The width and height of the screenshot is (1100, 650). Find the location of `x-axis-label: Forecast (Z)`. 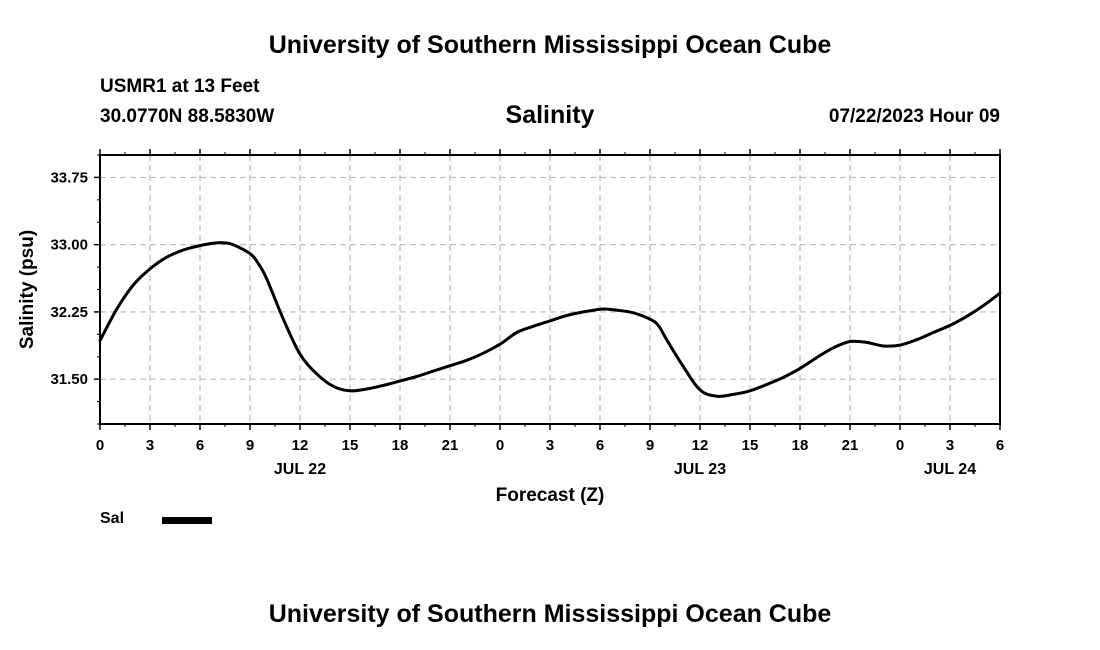

x-axis-label: Forecast (Z) is located at coordinates (550, 495).